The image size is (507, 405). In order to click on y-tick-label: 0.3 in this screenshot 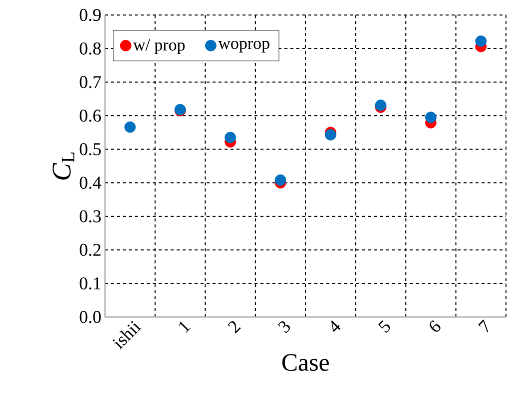, I will do `click(90, 216)`.